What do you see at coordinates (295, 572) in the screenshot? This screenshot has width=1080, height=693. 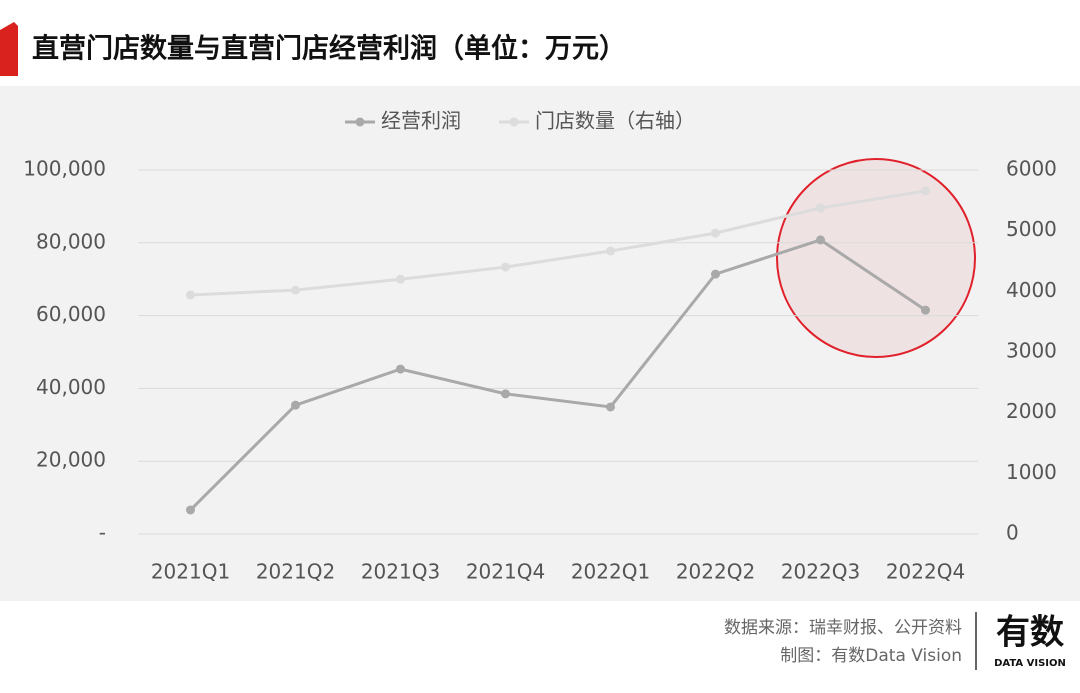 I see `x-tick-label: 2021Q2` at bounding box center [295, 572].